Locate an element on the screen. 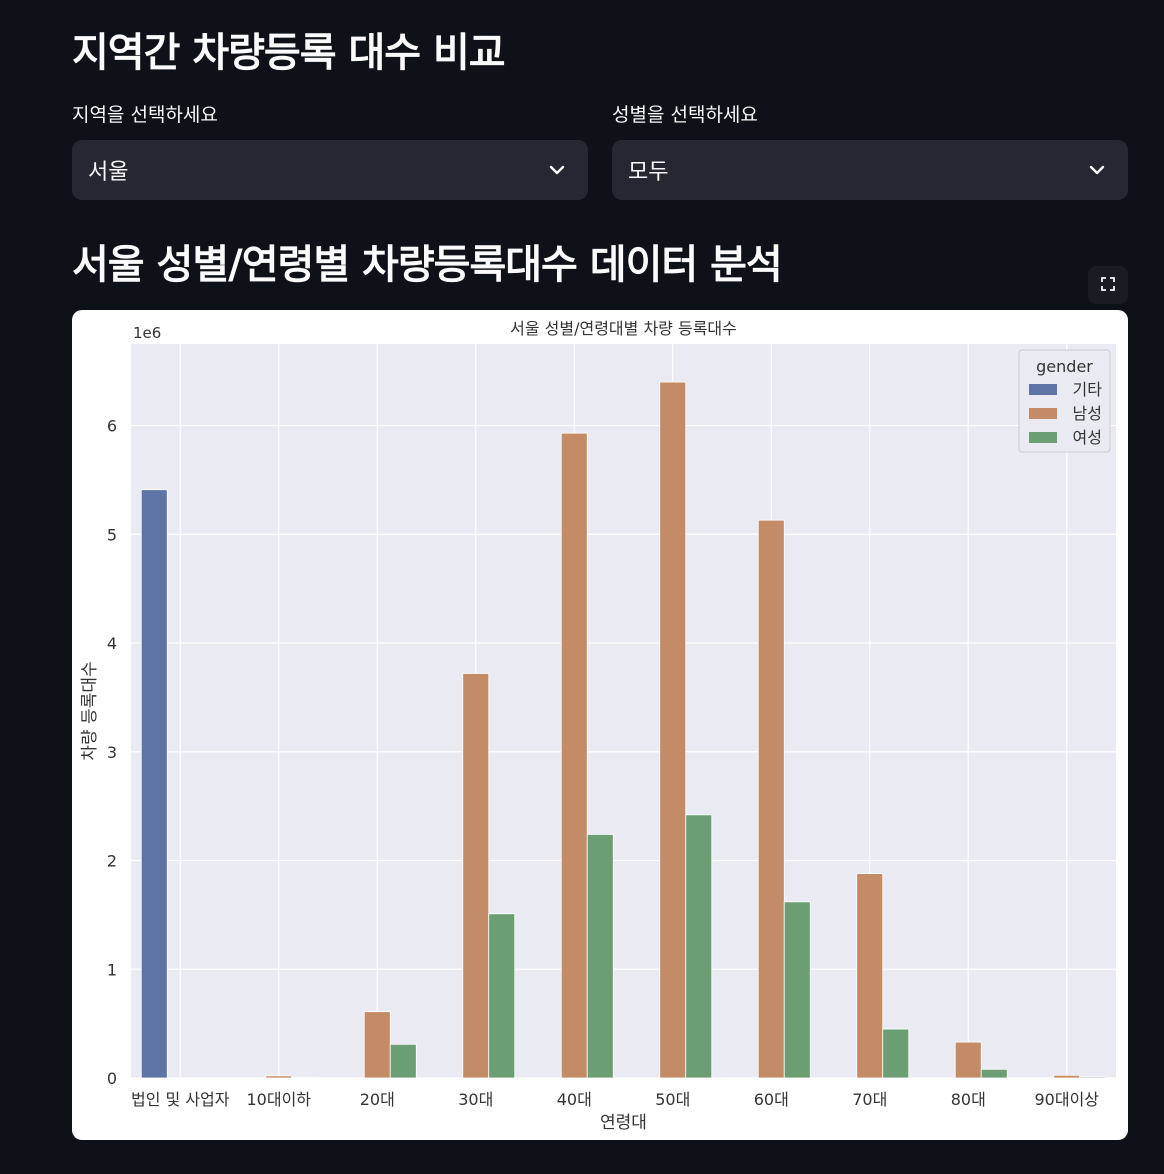  x-tick-label: 60대 is located at coordinates (771, 1099).